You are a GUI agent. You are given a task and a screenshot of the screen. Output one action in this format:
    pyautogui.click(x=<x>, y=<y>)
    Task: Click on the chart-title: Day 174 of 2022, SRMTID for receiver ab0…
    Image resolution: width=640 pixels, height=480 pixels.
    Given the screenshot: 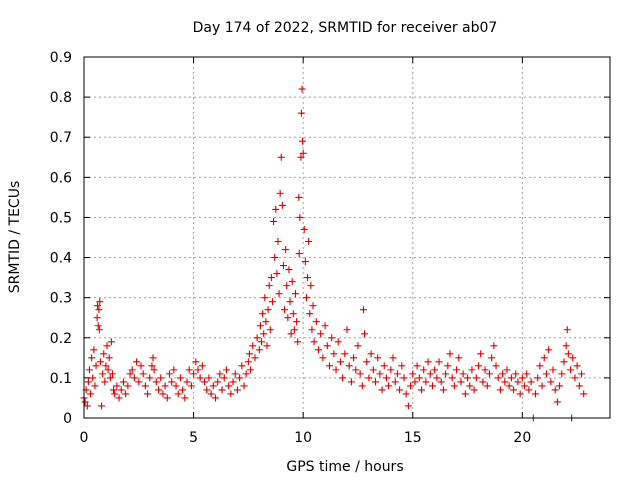 What is the action you would take?
    pyautogui.click(x=345, y=28)
    